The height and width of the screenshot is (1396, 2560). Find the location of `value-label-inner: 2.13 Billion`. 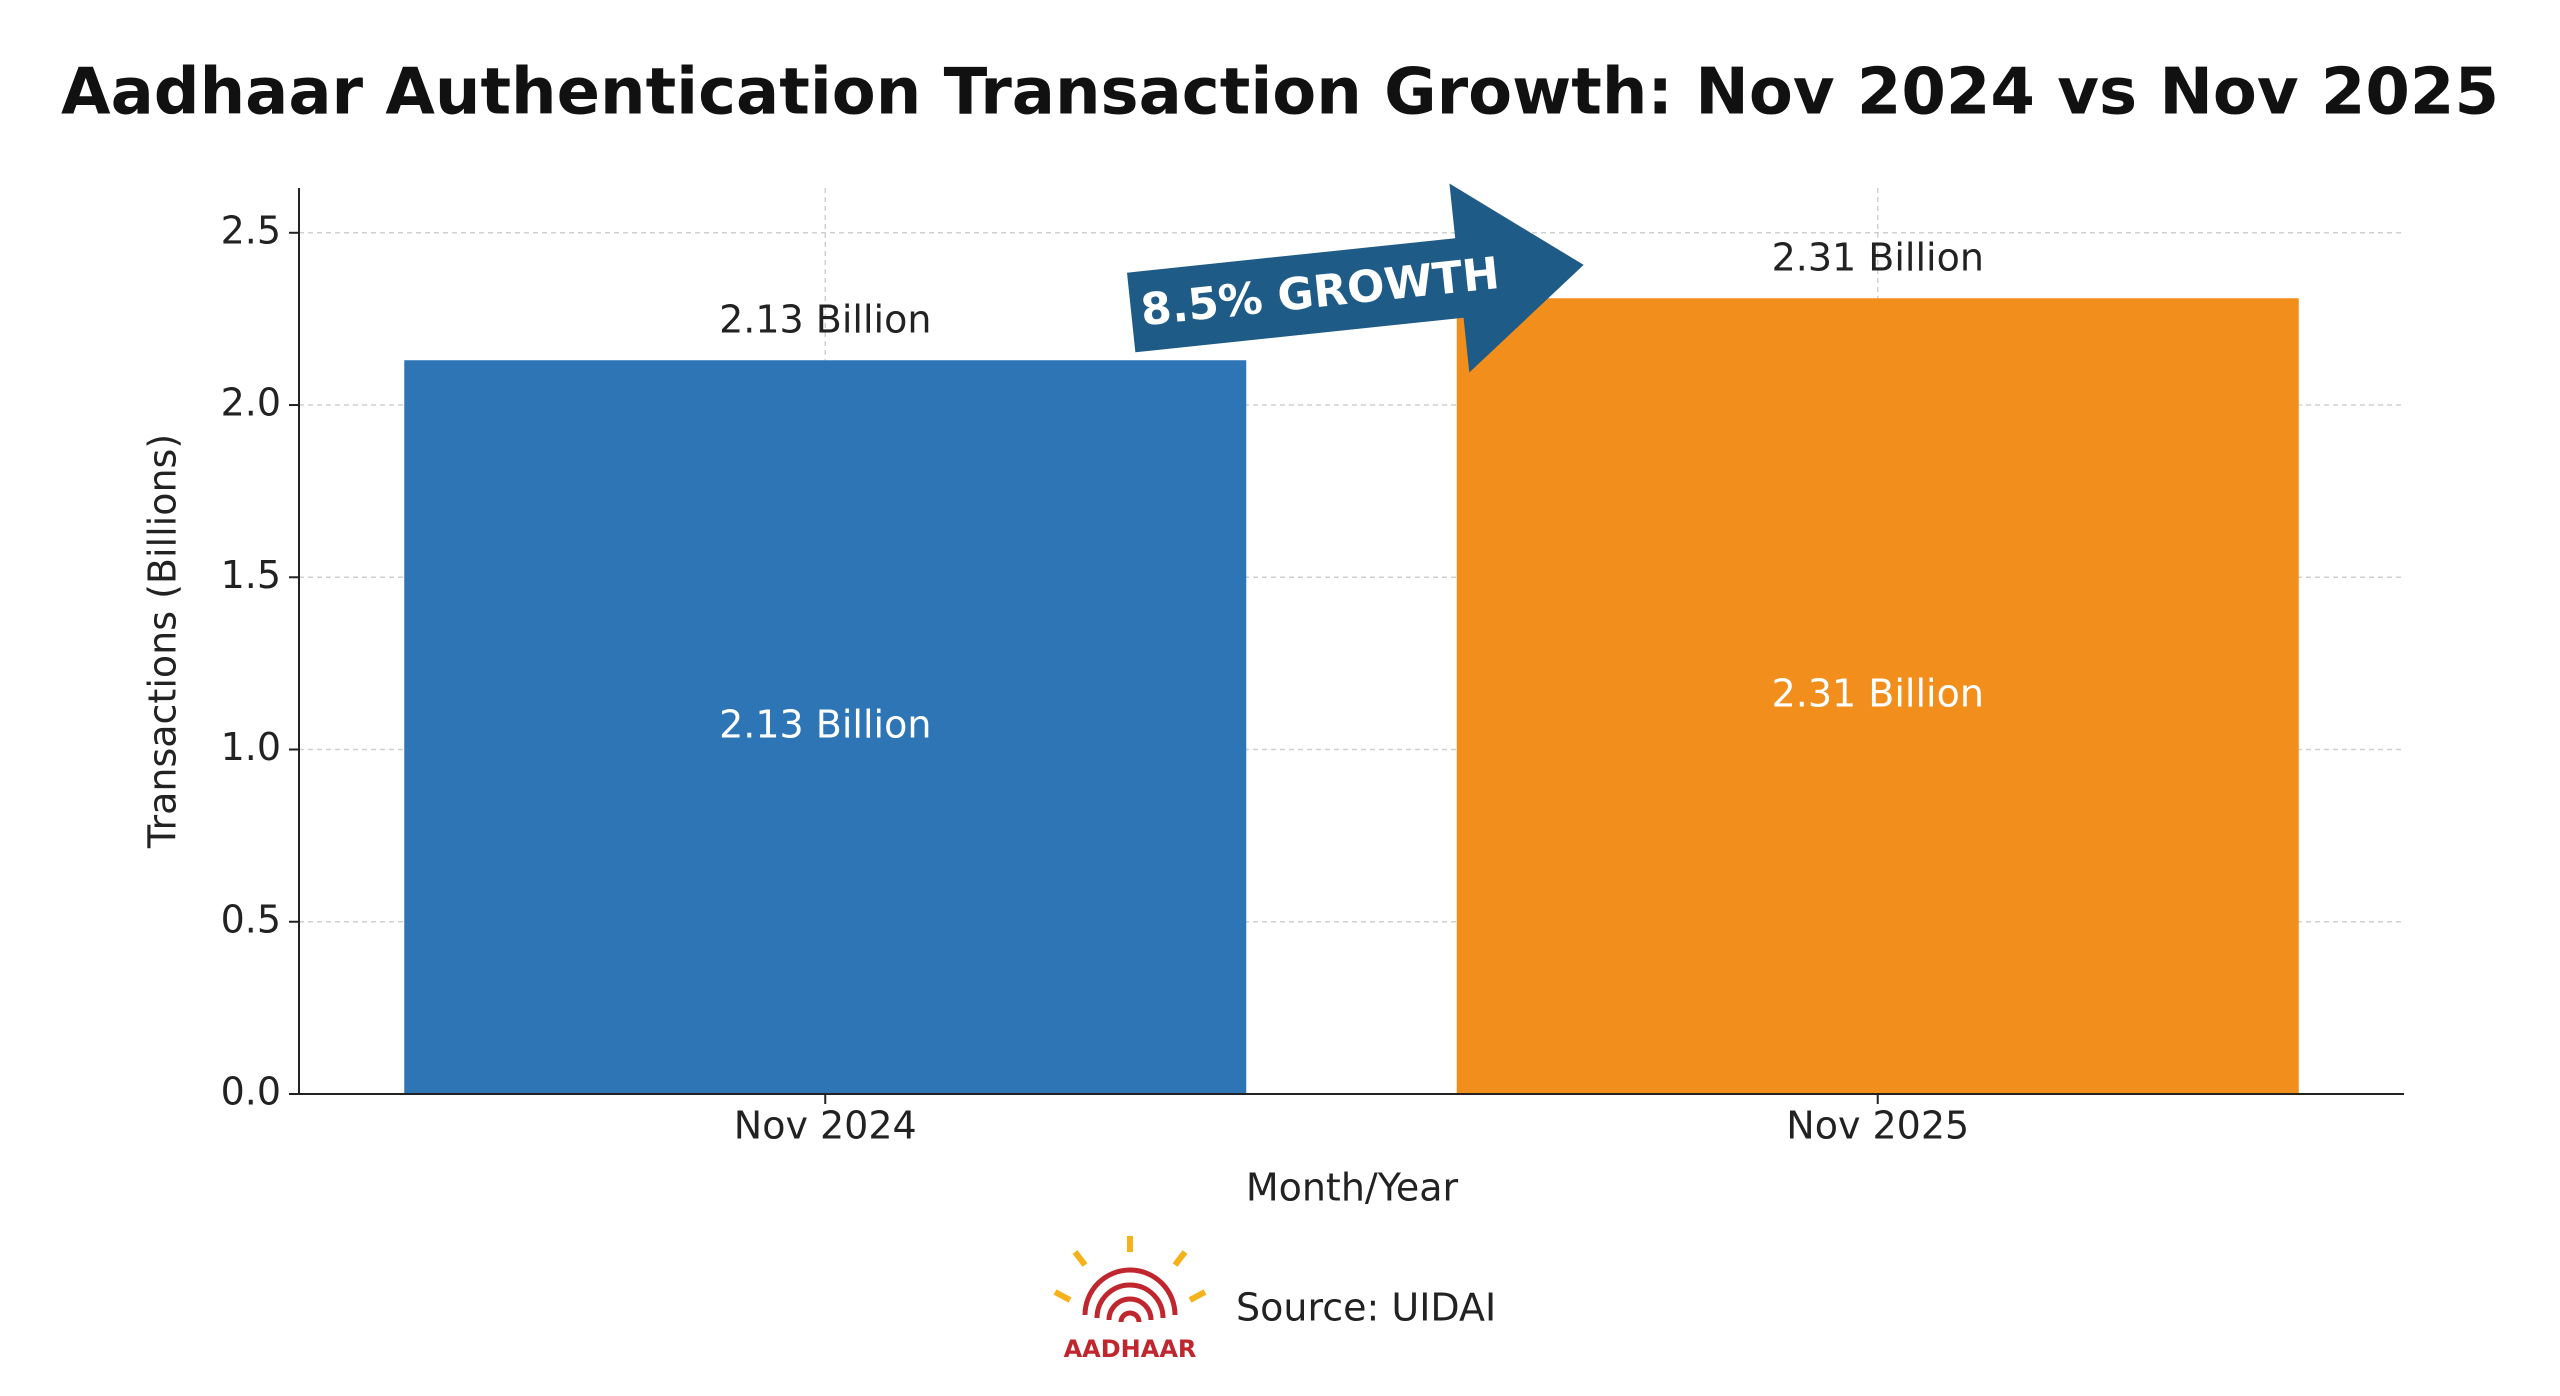

value-label-inner: 2.13 Billion is located at coordinates (825, 725).